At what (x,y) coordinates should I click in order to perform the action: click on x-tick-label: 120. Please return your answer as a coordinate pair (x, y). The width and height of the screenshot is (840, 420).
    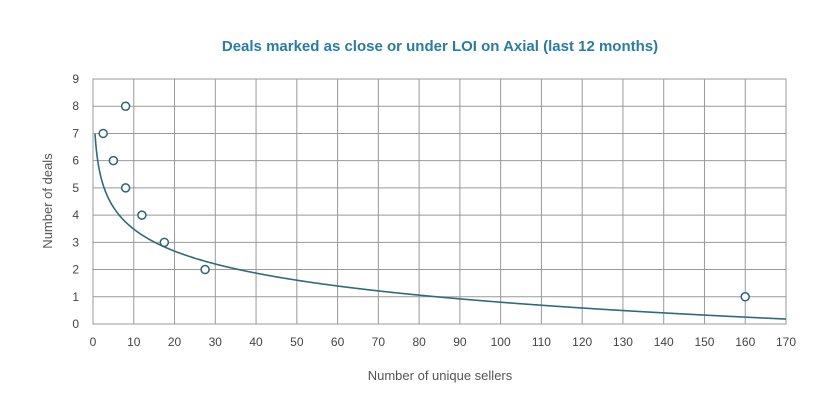
    Looking at the image, I should click on (582, 342).